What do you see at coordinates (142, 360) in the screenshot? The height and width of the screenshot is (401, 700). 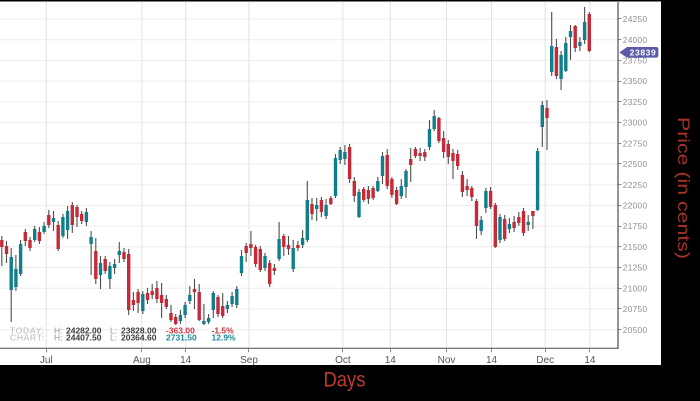 I see `svg-text: Aug` at bounding box center [142, 360].